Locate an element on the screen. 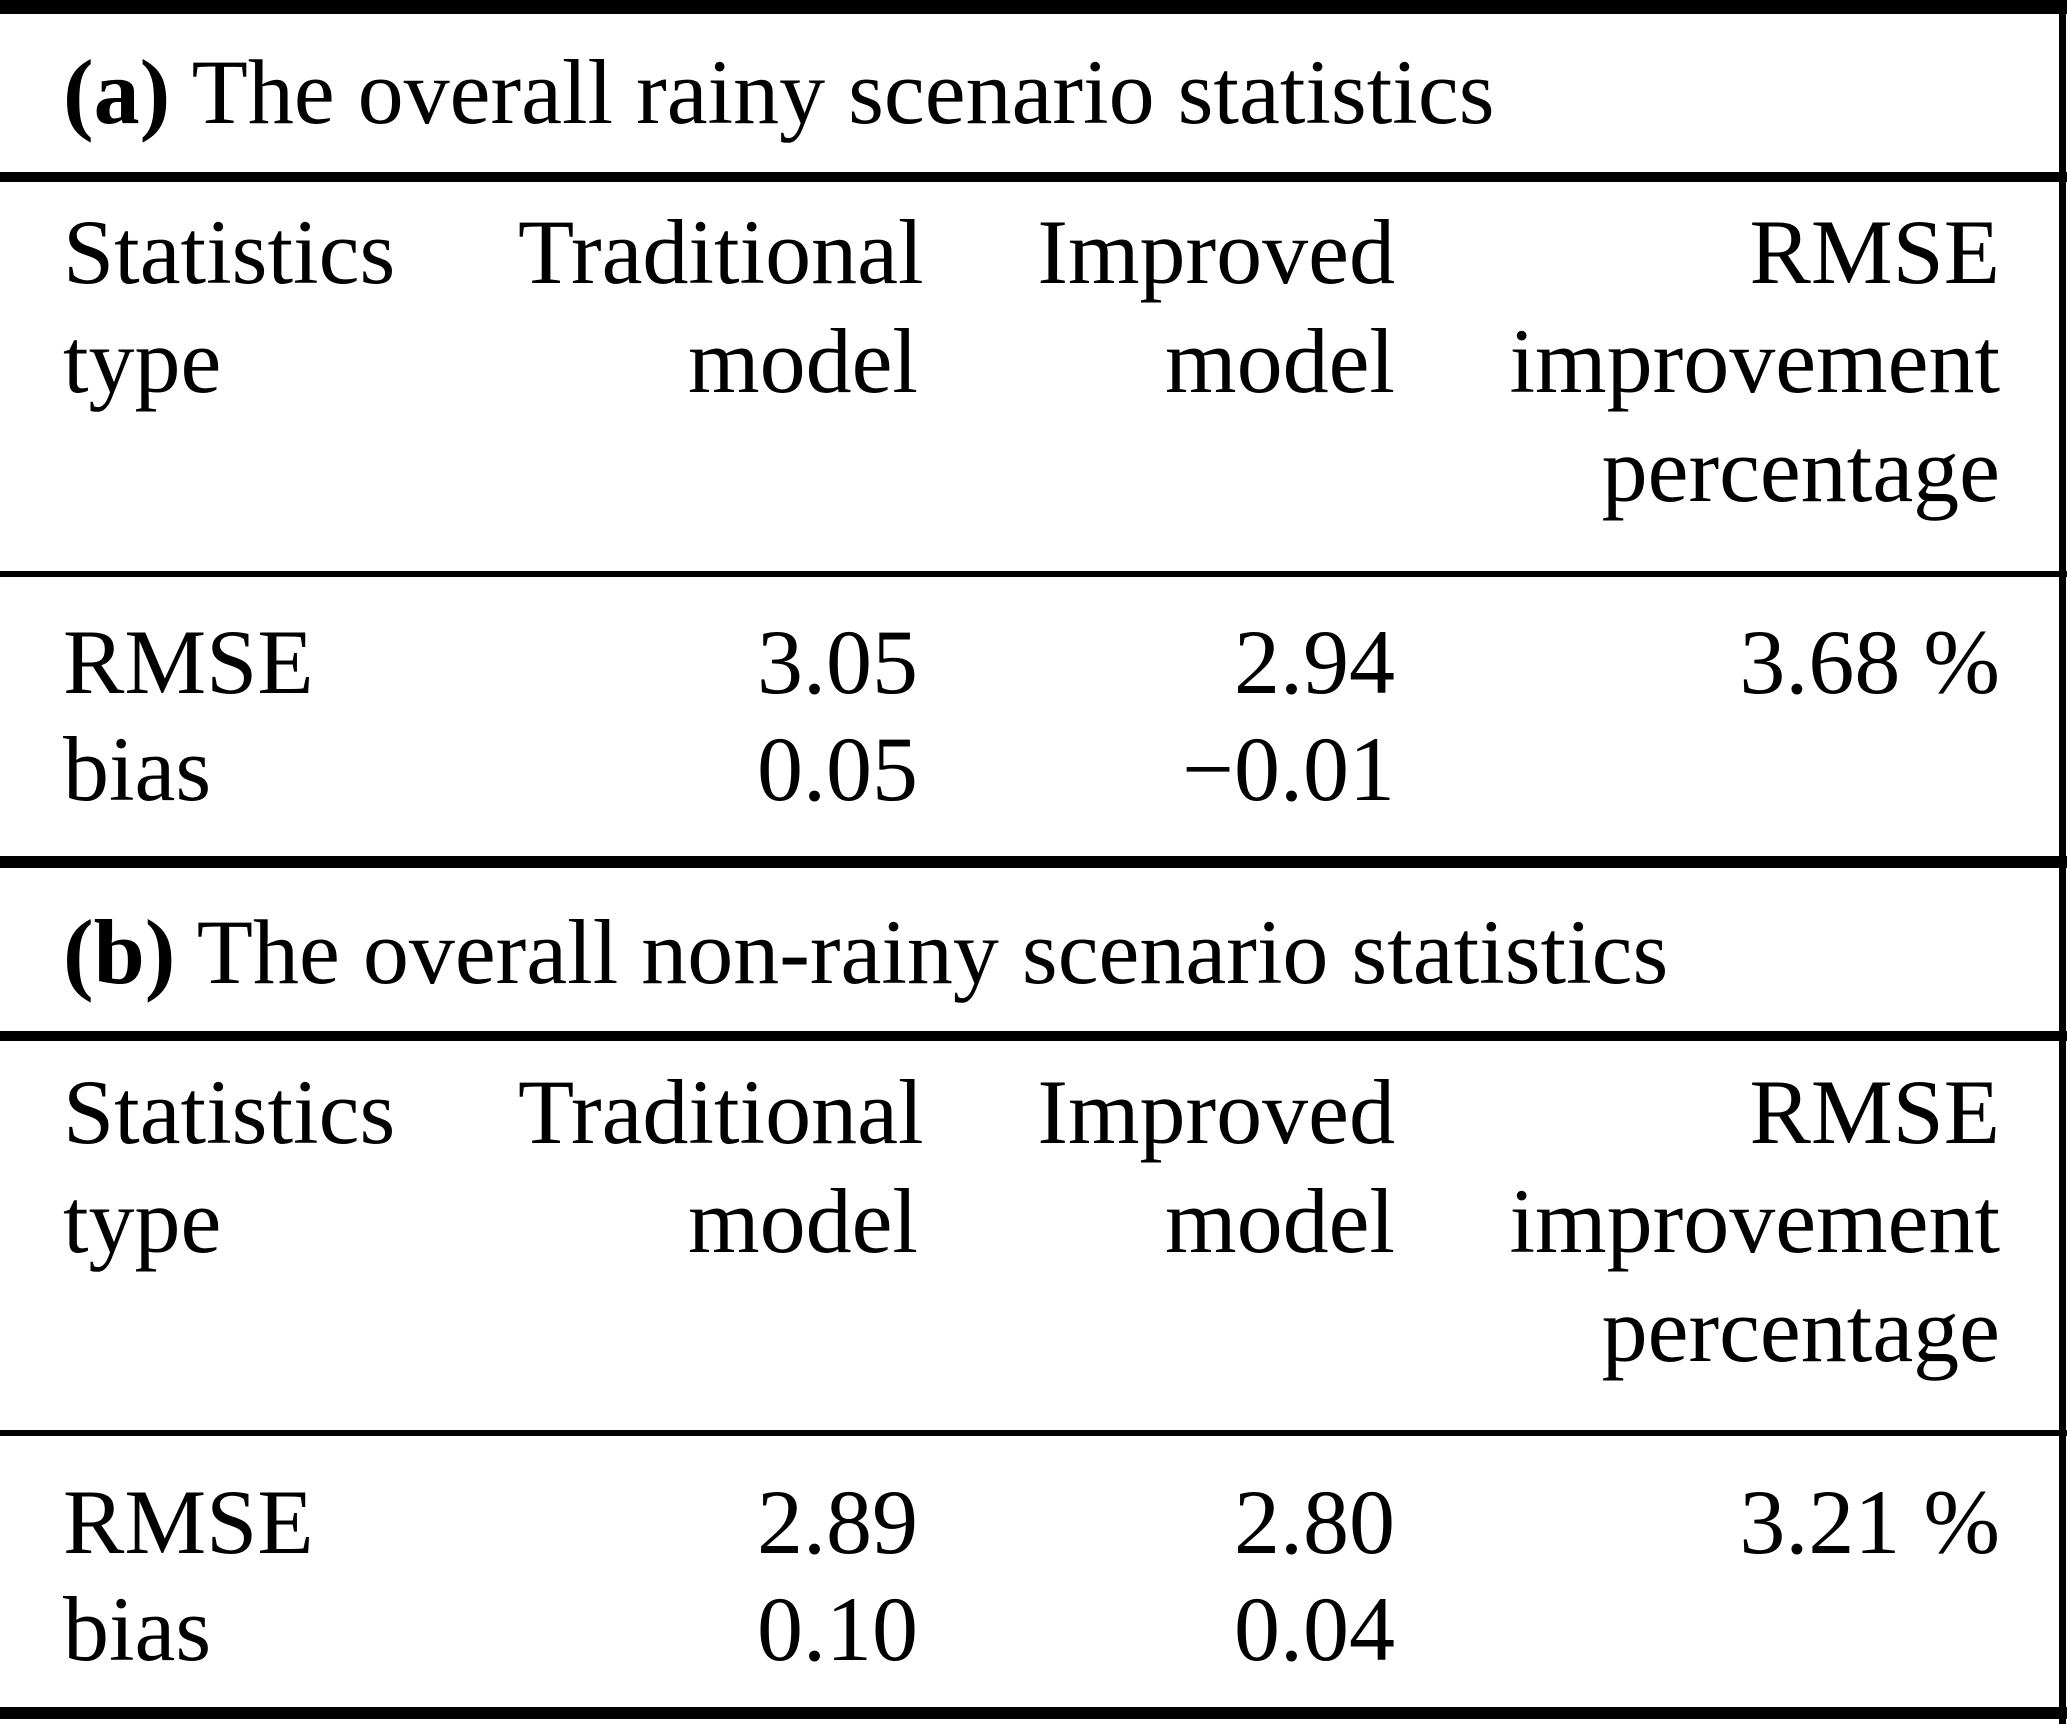 Image resolution: width=2067 pixels, height=1724 pixels. traditional-model-value: 2.89 is located at coordinates (837, 1522).